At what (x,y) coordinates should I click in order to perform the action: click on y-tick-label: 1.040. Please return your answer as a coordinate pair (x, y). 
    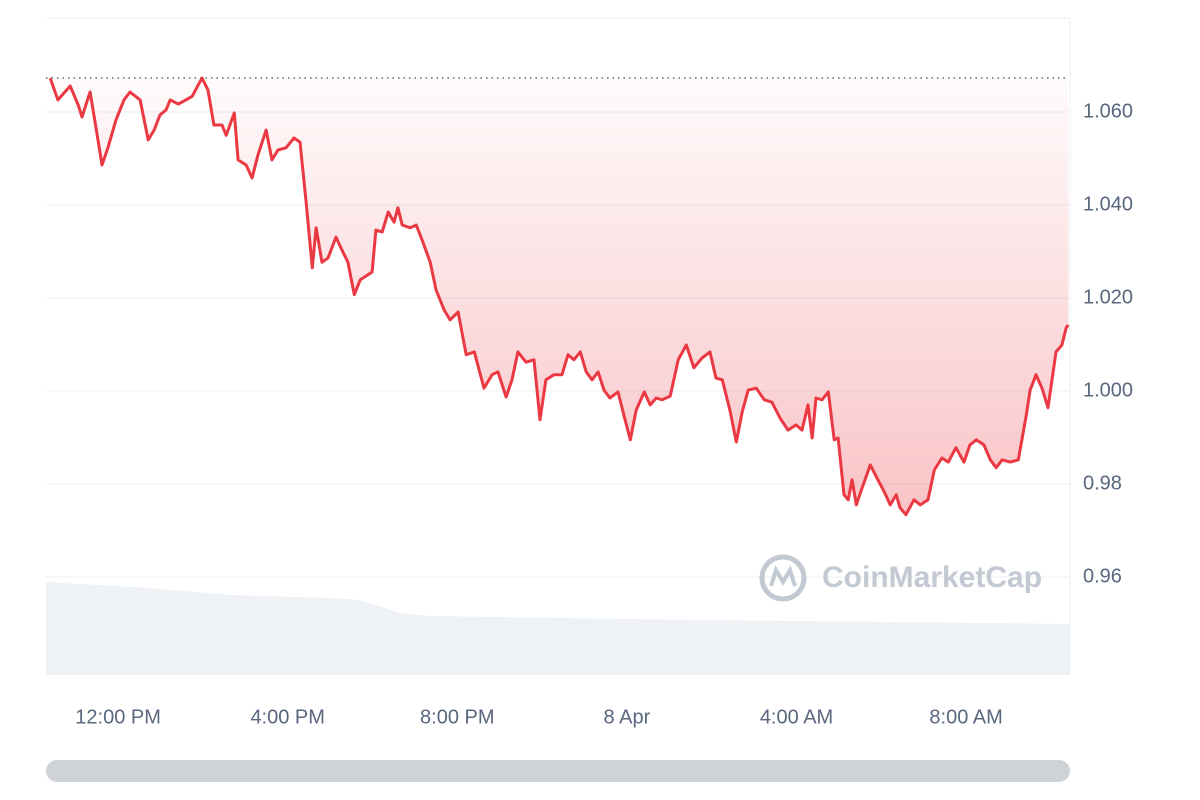
    Looking at the image, I should click on (1108, 204).